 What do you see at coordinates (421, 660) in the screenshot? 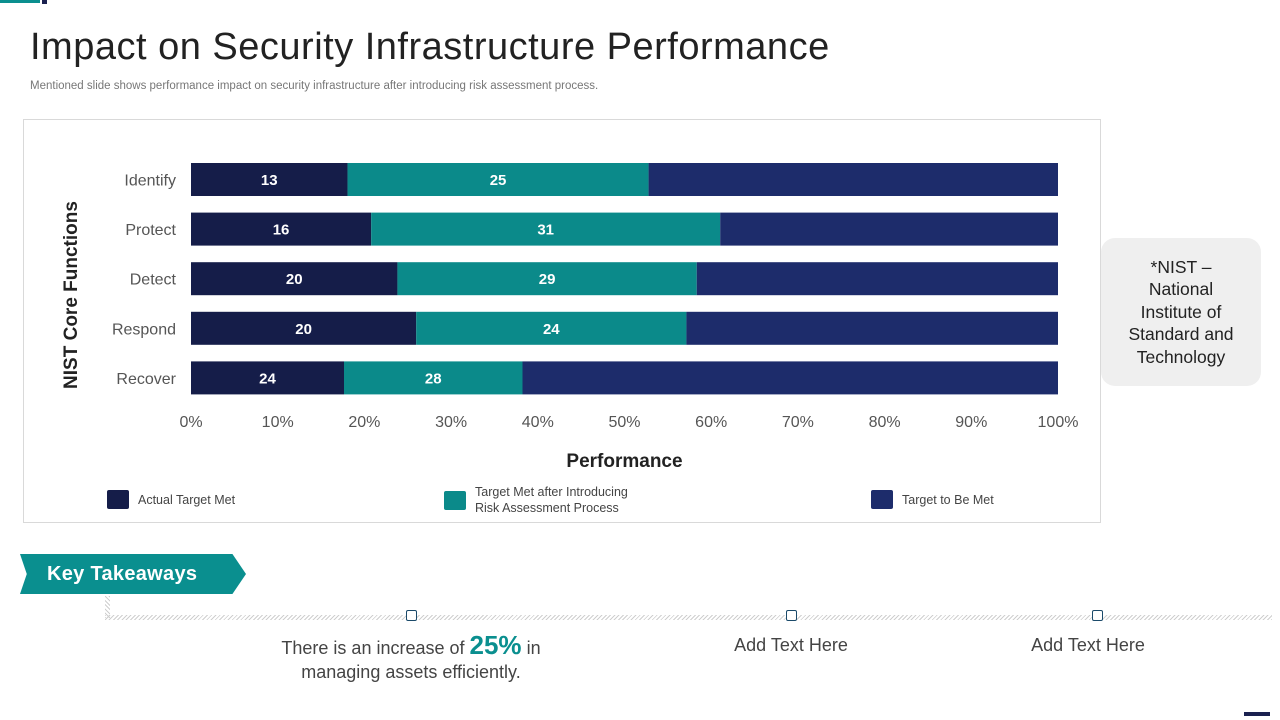
I see `takeaway-1-suffix: in managing assets efficiently.` at bounding box center [421, 660].